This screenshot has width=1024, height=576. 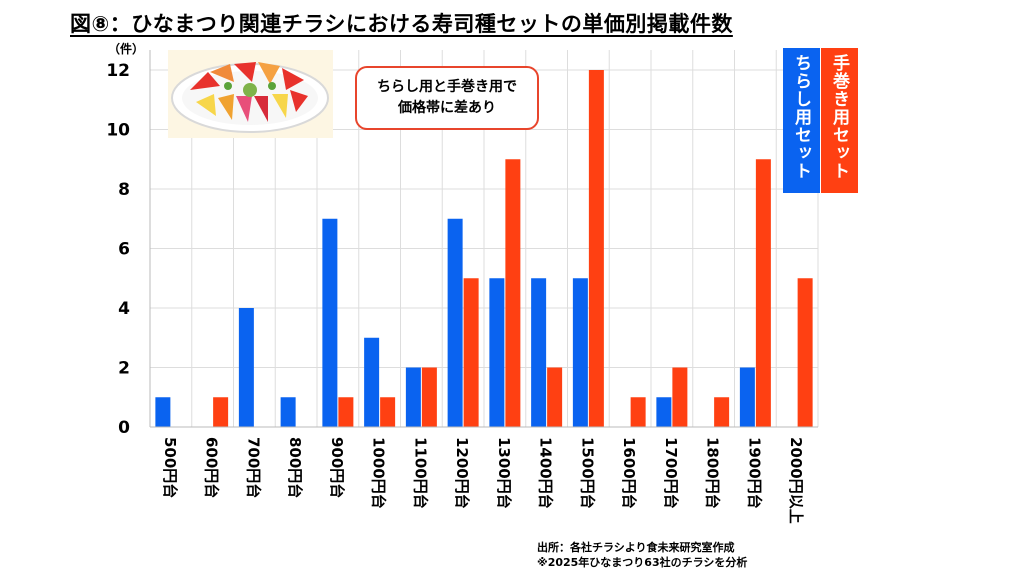 I want to click on x-category-label: 1200円台, so click(x=462, y=473).